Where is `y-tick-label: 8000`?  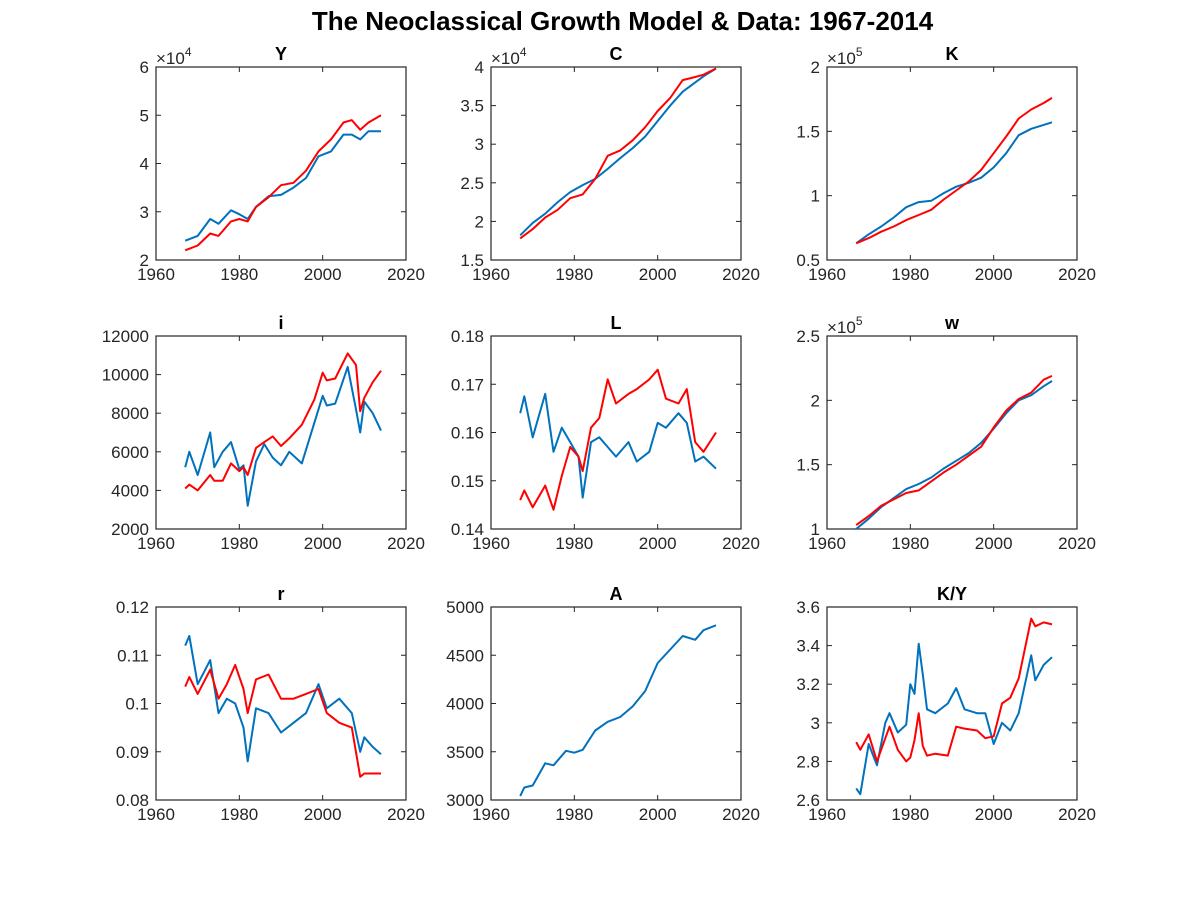
y-tick-label: 8000 is located at coordinates (130, 413).